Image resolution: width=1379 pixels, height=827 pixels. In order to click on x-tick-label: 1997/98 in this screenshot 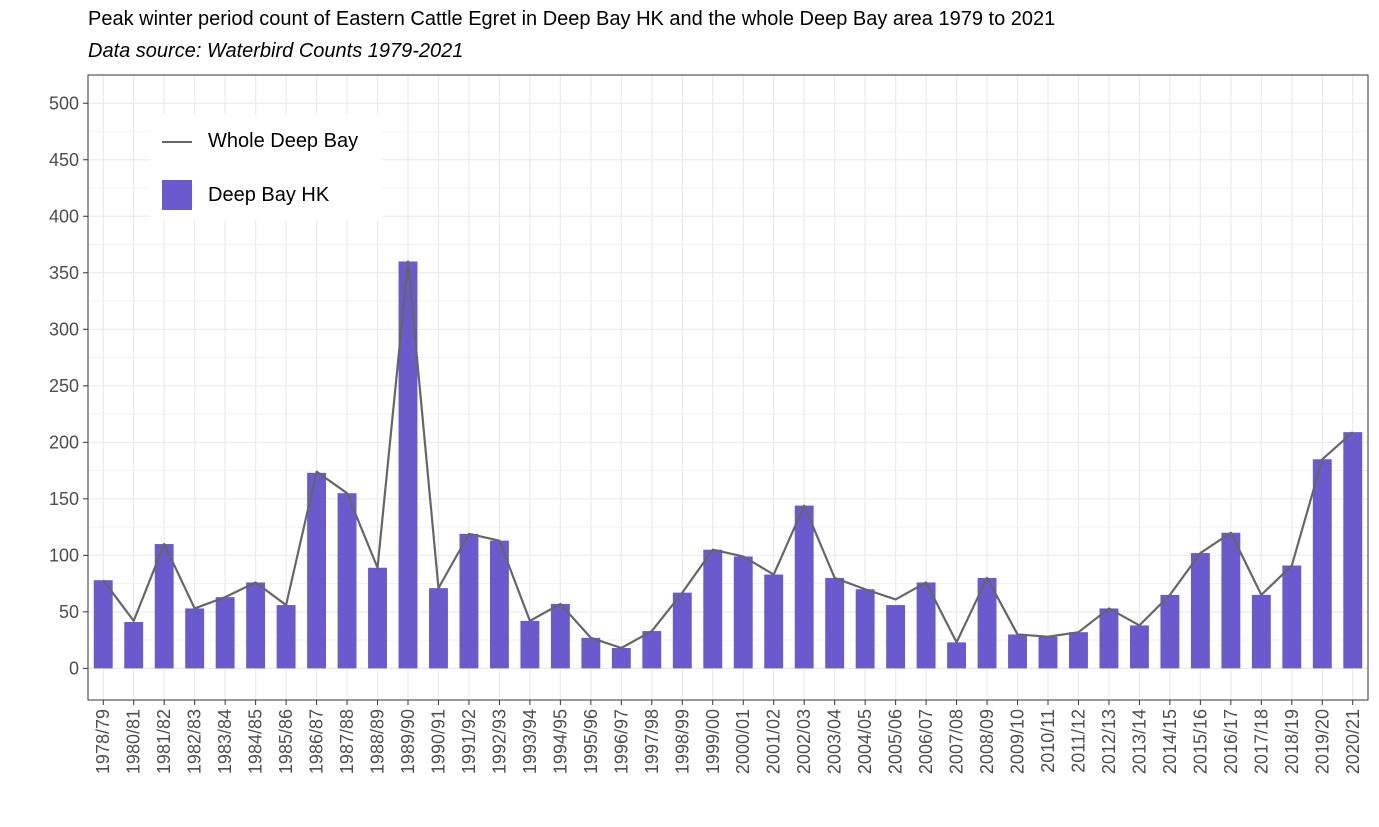, I will do `click(652, 741)`.